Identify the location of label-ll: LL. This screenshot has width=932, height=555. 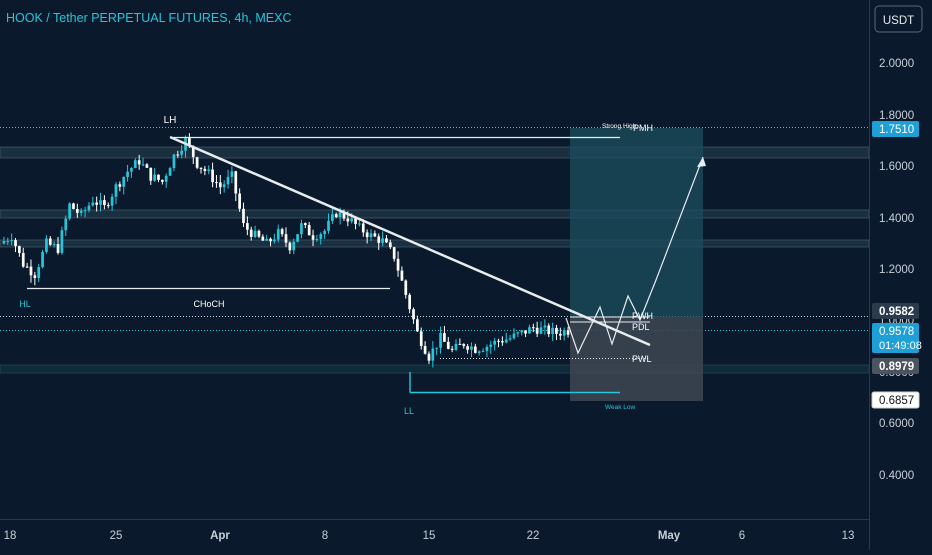
(409, 411).